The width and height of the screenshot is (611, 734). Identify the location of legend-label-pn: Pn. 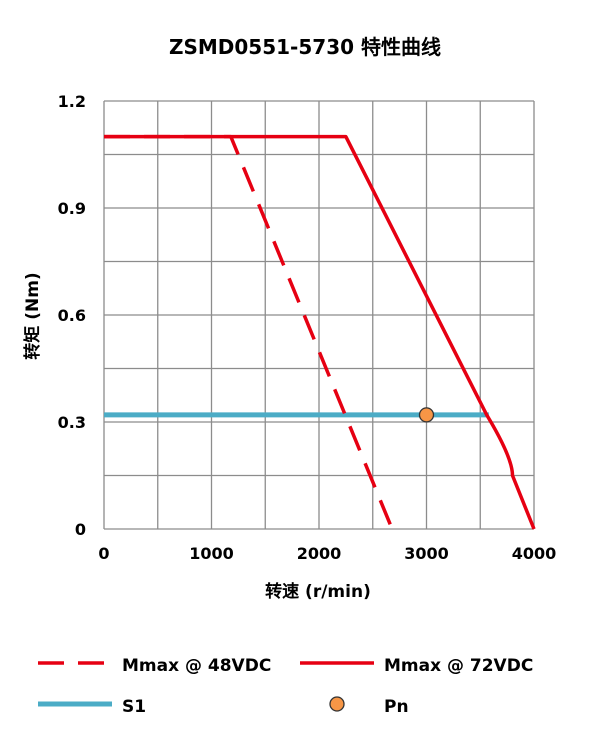
(396, 707).